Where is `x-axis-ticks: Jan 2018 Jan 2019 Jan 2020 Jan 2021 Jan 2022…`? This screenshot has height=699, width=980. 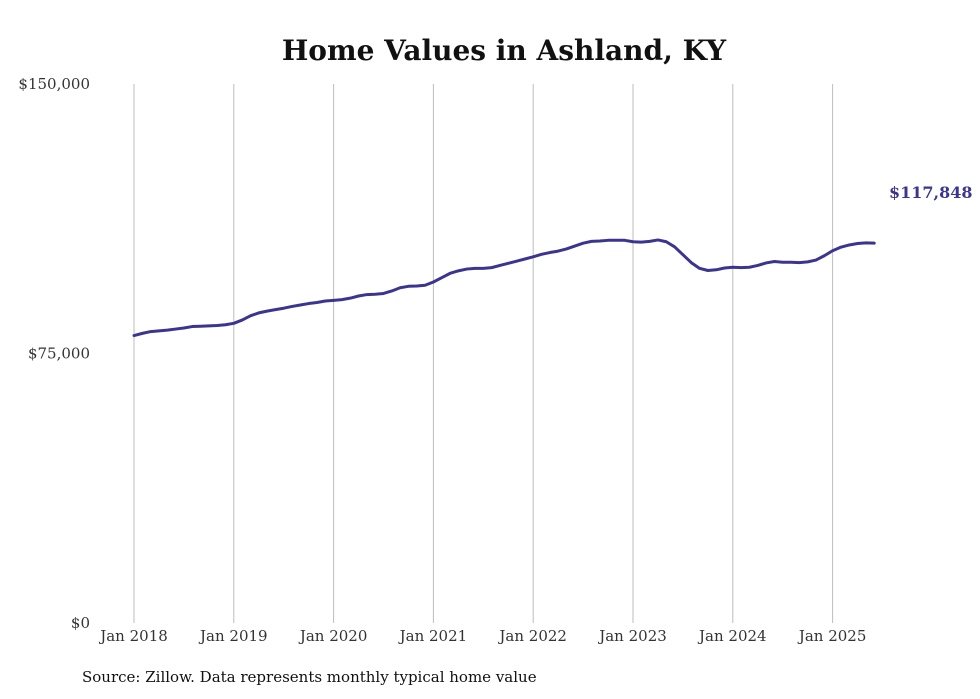 x-axis-ticks: Jan 2018 Jan 2019 Jan 2020 Jan 2021 Jan 2022… is located at coordinates (482, 636).